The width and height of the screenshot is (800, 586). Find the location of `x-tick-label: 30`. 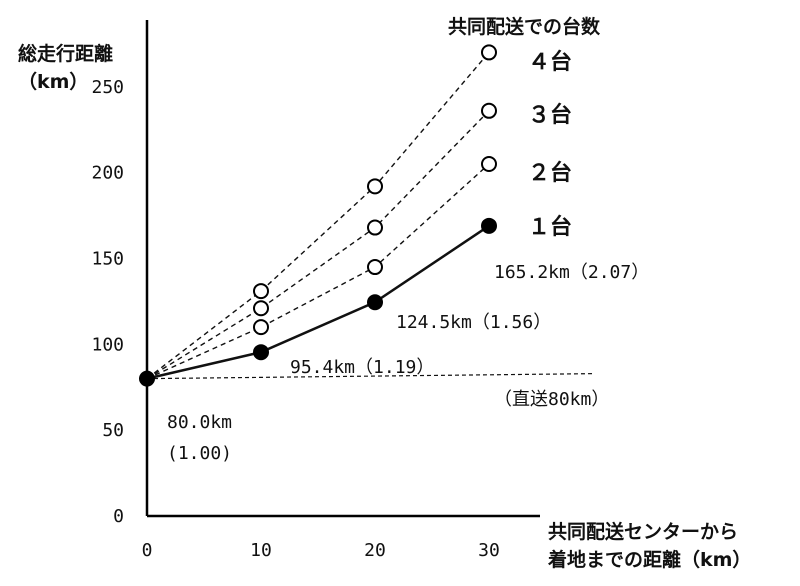

x-tick-label: 30 is located at coordinates (489, 550).